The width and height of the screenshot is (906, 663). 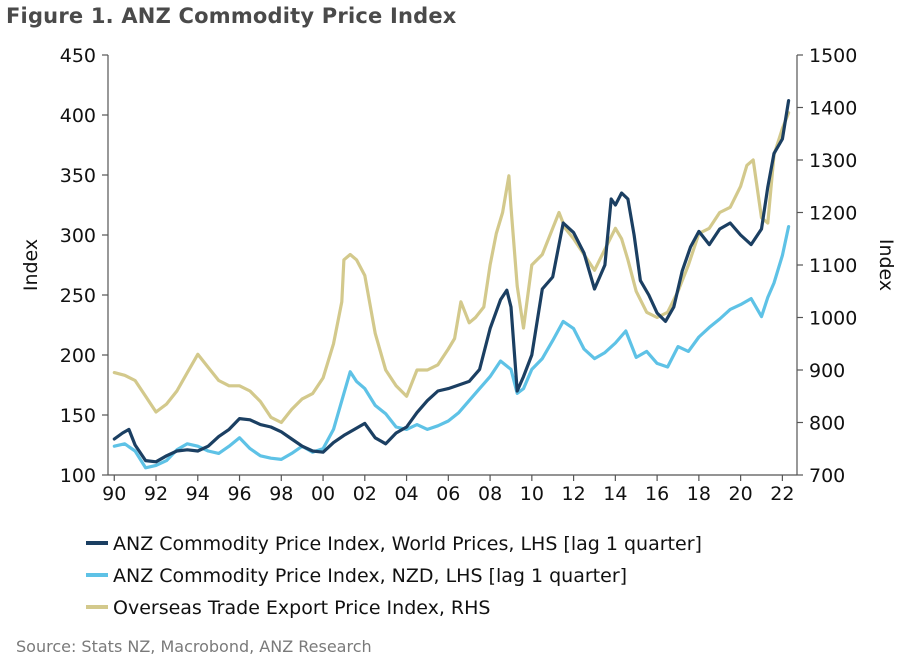 I want to click on x-tick-label: 90, so click(x=114, y=494).